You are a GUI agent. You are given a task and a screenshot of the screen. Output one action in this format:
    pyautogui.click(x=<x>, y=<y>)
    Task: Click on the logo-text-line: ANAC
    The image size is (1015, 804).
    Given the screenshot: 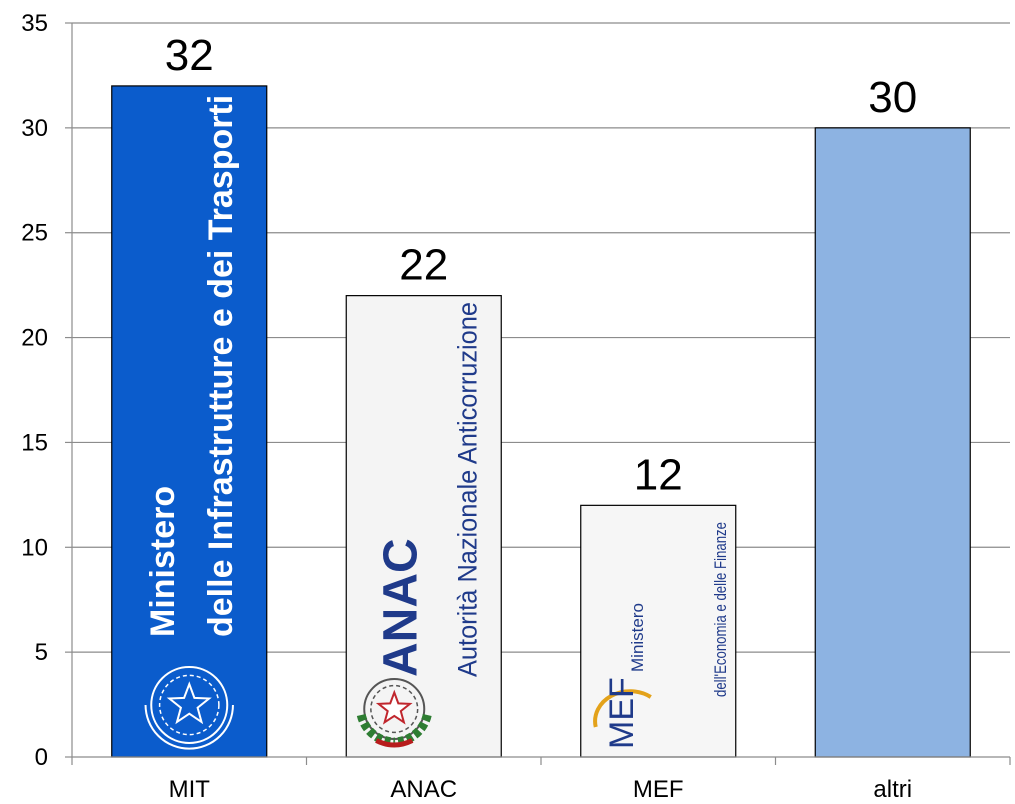 What is the action you would take?
    pyautogui.click(x=400, y=607)
    